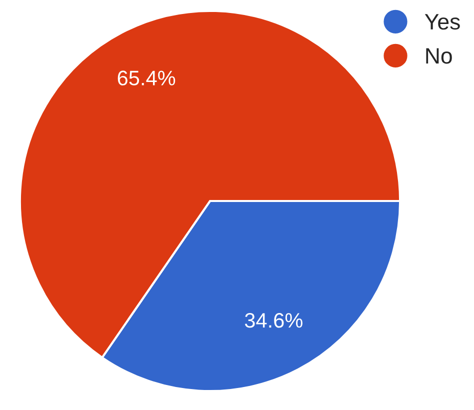  What do you see at coordinates (147, 78) in the screenshot?
I see `data-label: 65.4%` at bounding box center [147, 78].